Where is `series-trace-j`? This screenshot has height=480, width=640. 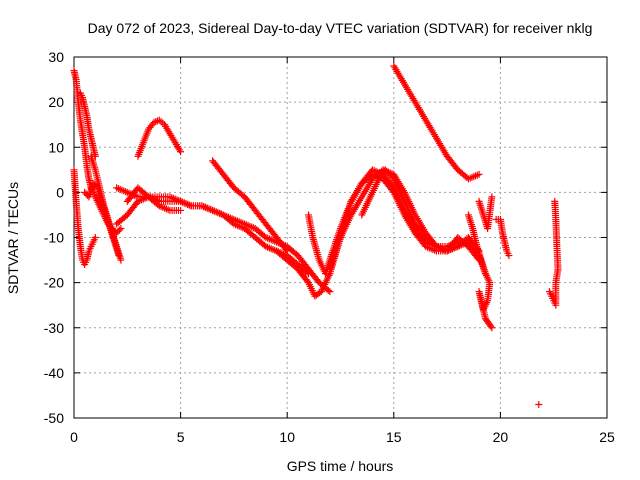
series-trace-j is located at coordinates (250, 206).